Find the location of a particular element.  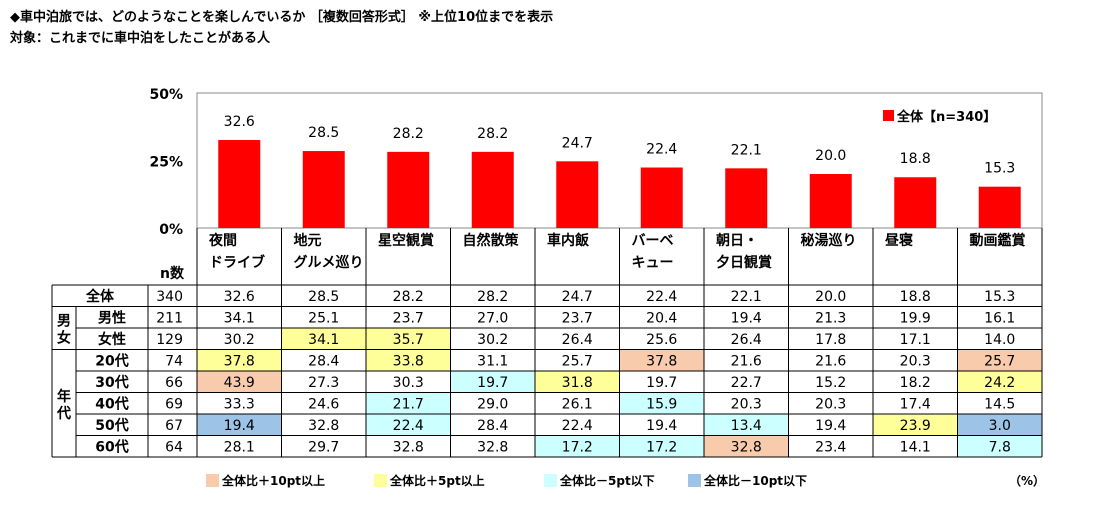

cell-value: 27.3 is located at coordinates (323, 383).